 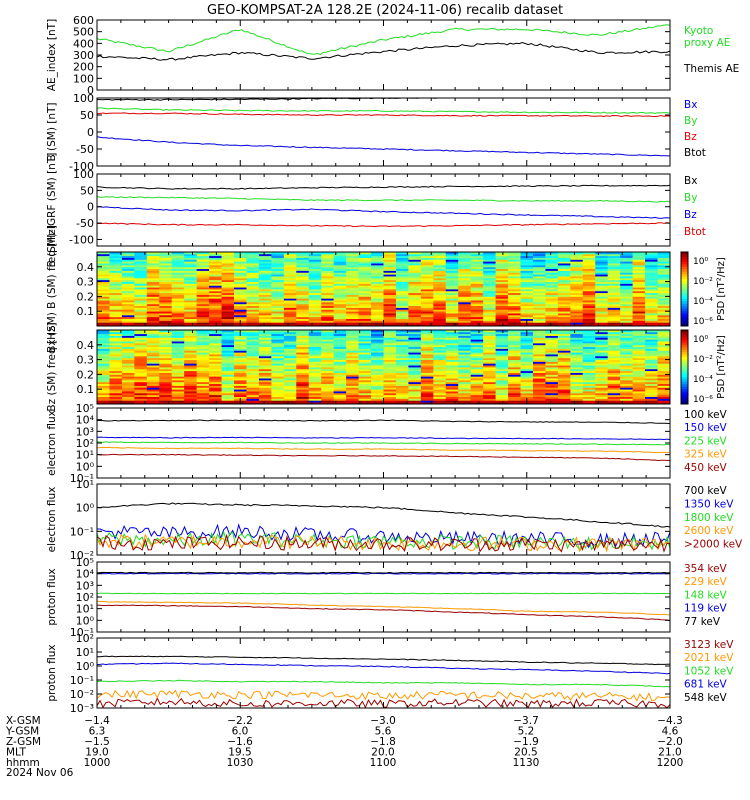 What do you see at coordinates (706, 441) in the screenshot?
I see `legend-label: 225 keV` at bounding box center [706, 441].